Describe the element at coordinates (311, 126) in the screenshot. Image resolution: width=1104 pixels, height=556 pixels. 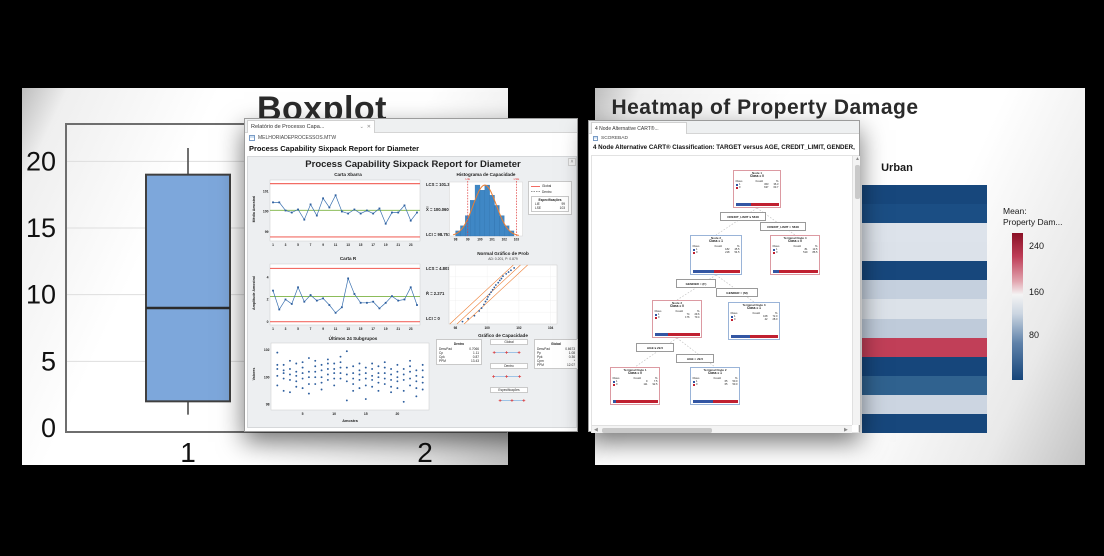
I see `sixpack-tab: Relatório de Processo Capa... ⌄ ✕` at that location.